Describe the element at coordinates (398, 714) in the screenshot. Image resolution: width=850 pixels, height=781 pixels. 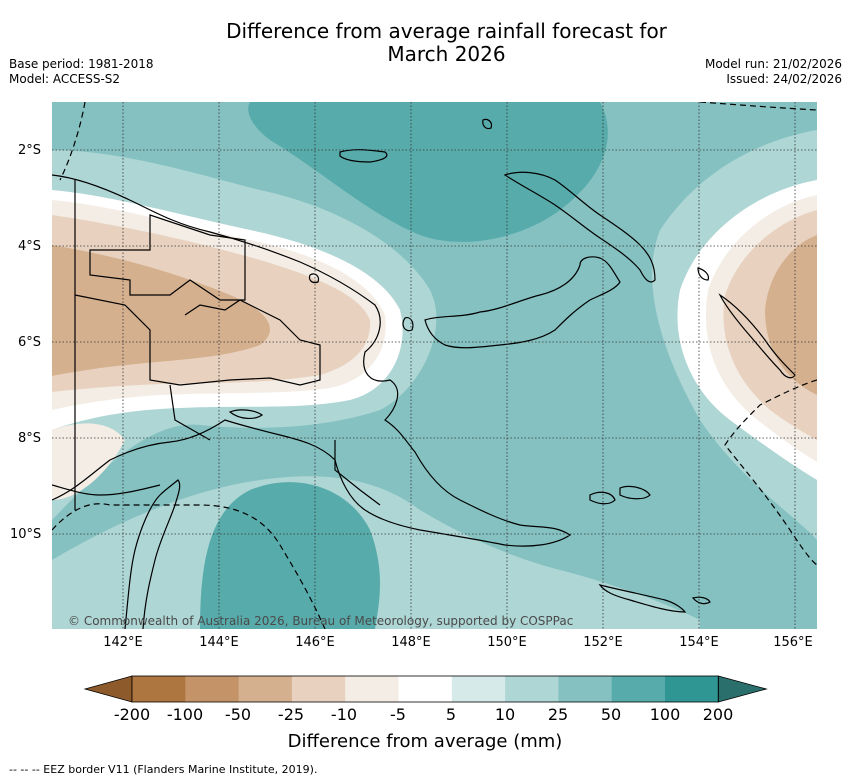
I see `colorbar-tick-label: -5` at that location.